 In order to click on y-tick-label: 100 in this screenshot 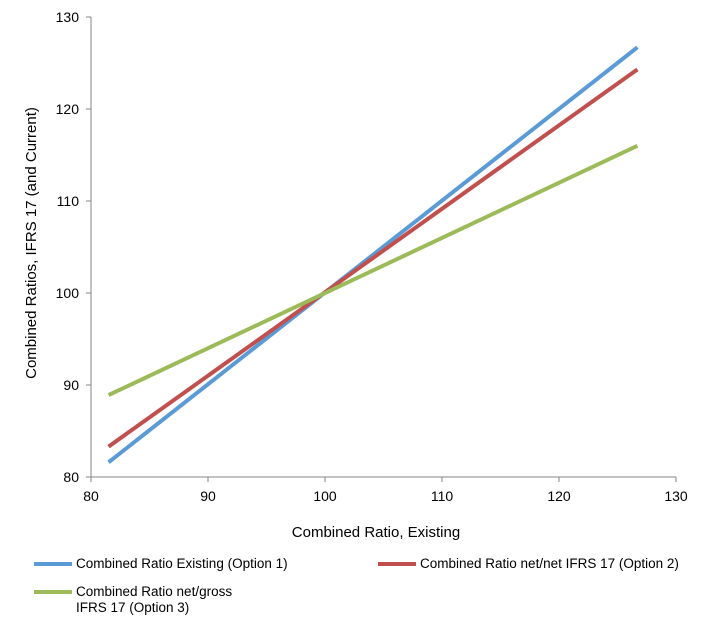, I will do `click(68, 293)`.